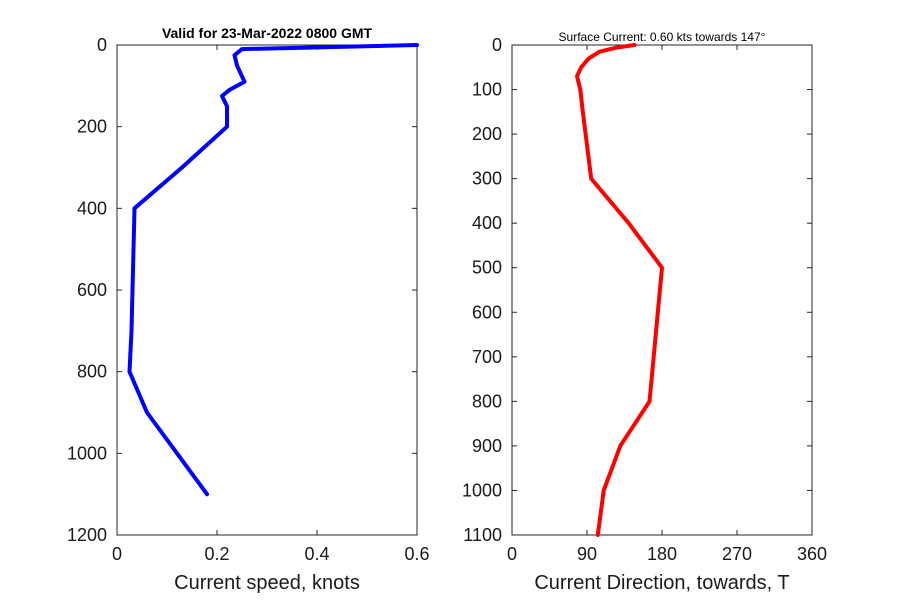  I want to click on chart-2-xtick-label: 90, so click(587, 554).